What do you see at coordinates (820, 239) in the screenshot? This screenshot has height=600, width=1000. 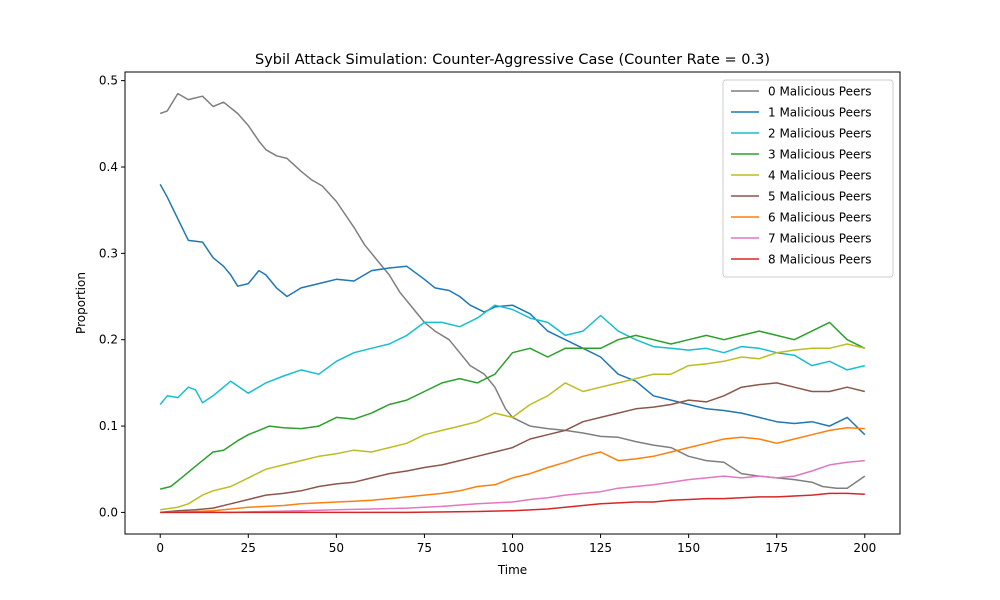 I see `legend-label: 7 Malicious Peers` at bounding box center [820, 239].